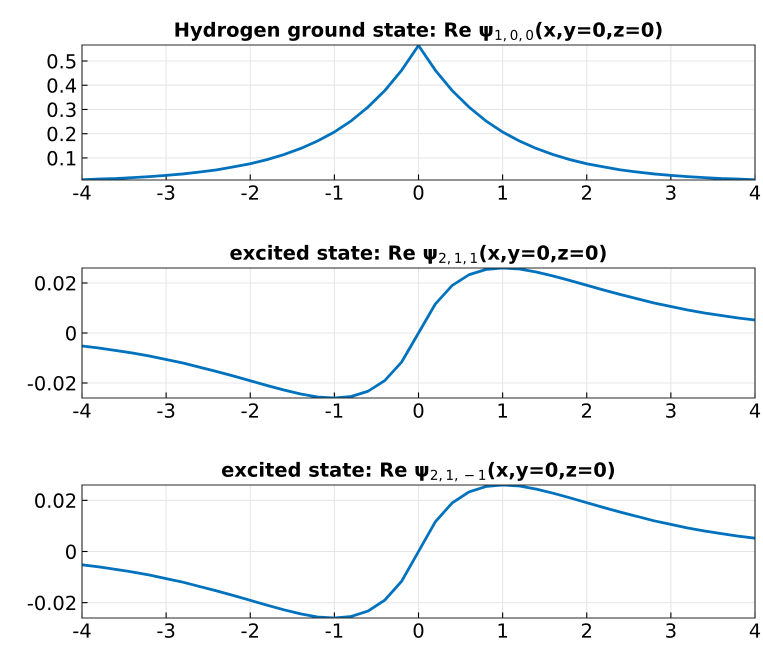  I want to click on chart-title: excited state: Re ψ$_{2,1,−1}$(x,y=0,z=0), so click(418, 472).